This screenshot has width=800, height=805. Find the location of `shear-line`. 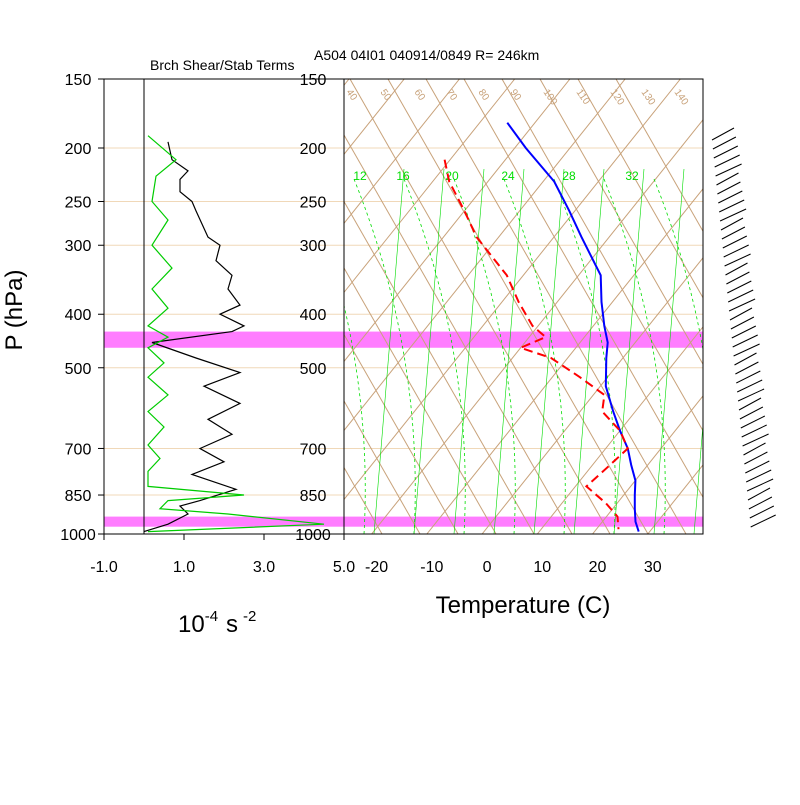

shear-line is located at coordinates (194, 337).